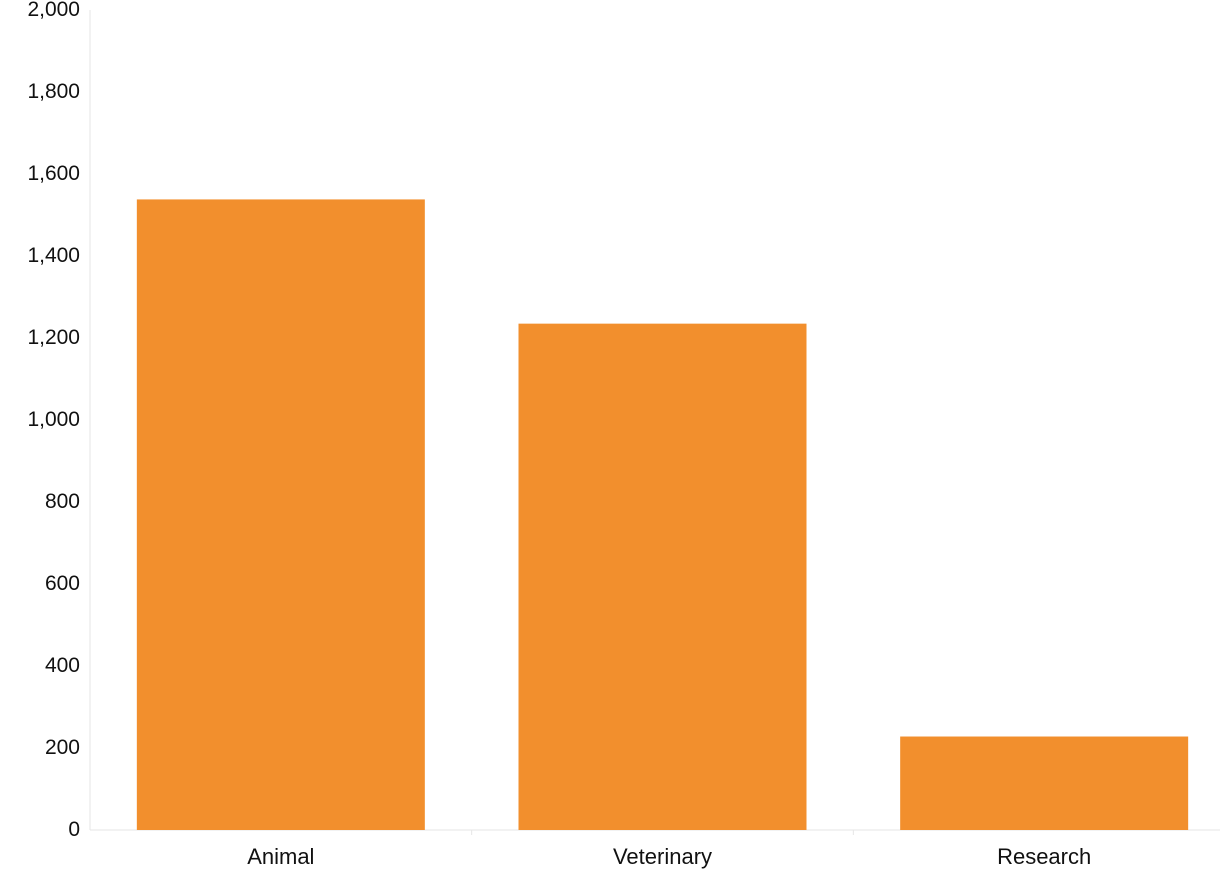 The image size is (1220, 879). What do you see at coordinates (1044, 856) in the screenshot?
I see `x-tick-label: Research` at bounding box center [1044, 856].